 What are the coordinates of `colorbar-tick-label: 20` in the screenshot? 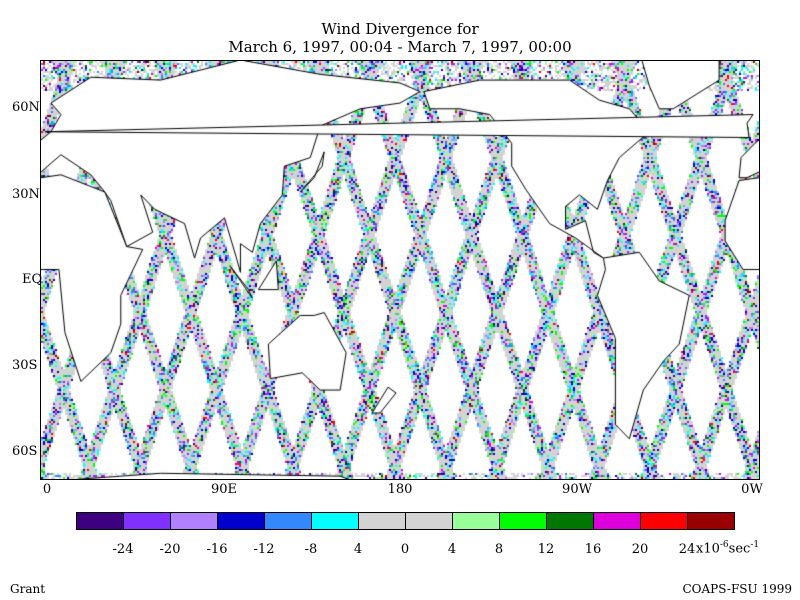 It's located at (640, 549).